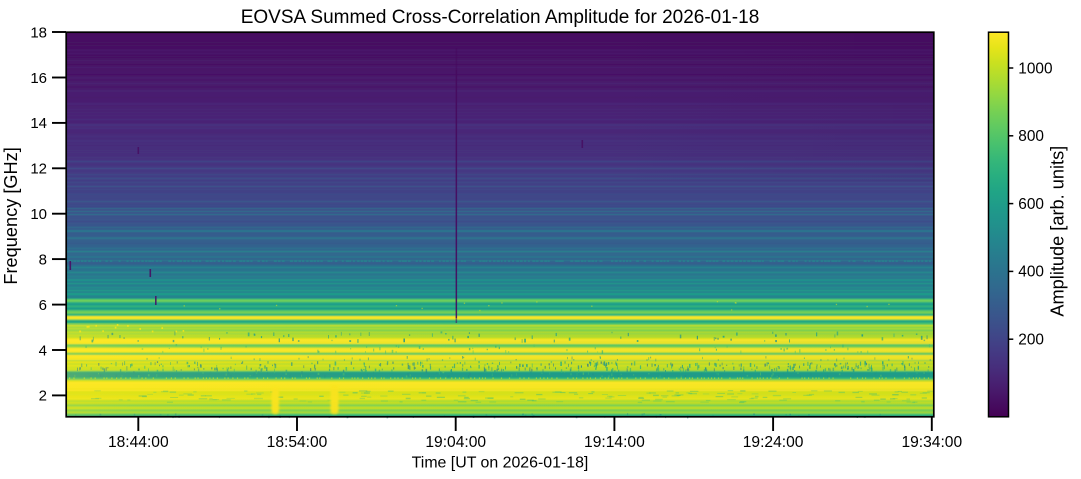  Describe the element at coordinates (297, 442) in the screenshot. I see `svg-text: 18:54:00` at that location.